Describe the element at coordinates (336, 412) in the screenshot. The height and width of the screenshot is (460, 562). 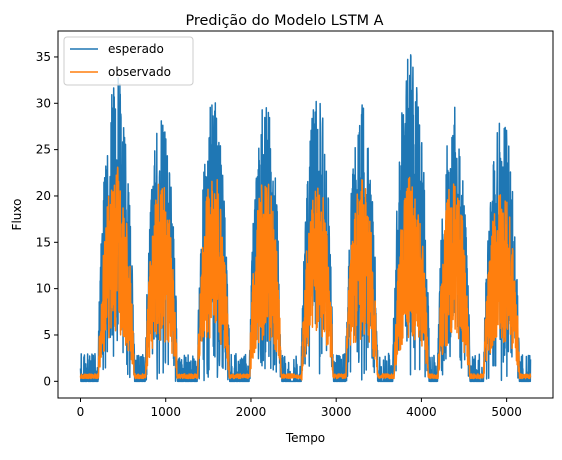
I see `x-tick-label: 3000` at that location.